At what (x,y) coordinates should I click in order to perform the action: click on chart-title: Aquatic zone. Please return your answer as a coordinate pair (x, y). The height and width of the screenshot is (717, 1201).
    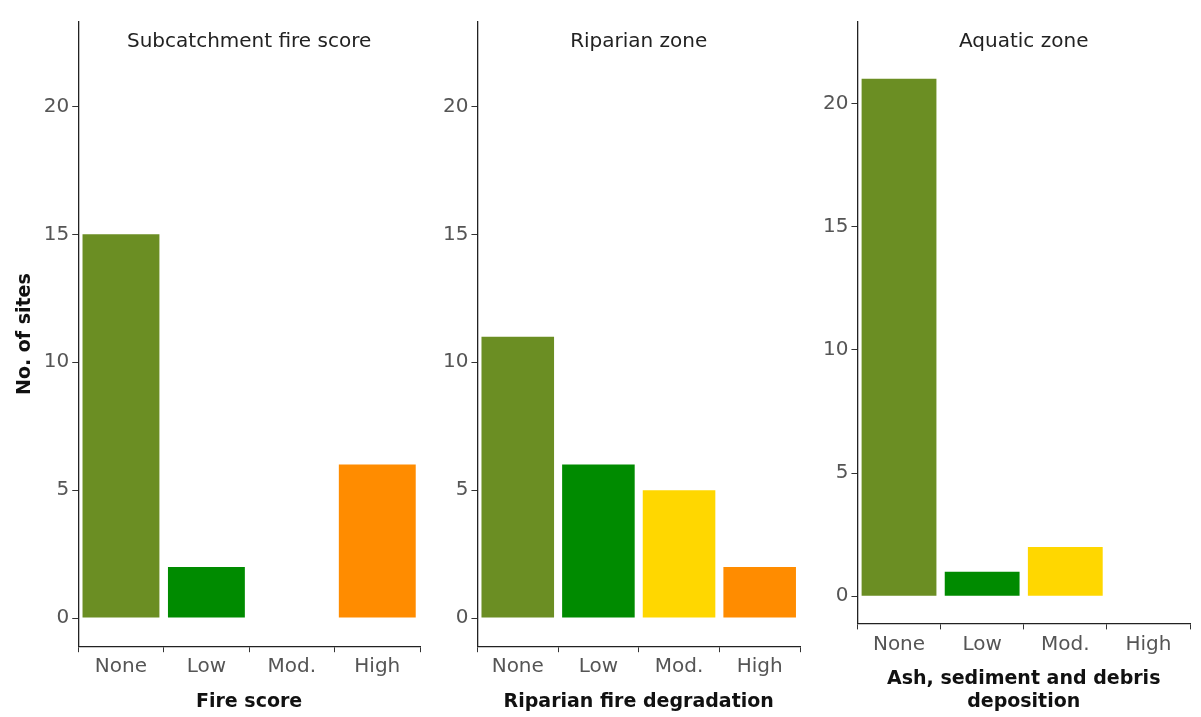
    Looking at the image, I should click on (1024, 40).